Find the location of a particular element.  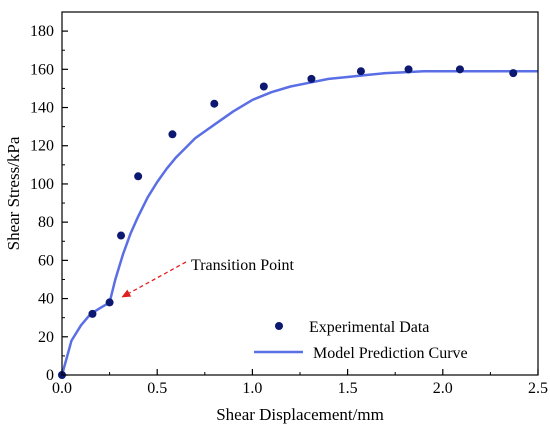

y-tick-label: 0 is located at coordinates (50, 375).